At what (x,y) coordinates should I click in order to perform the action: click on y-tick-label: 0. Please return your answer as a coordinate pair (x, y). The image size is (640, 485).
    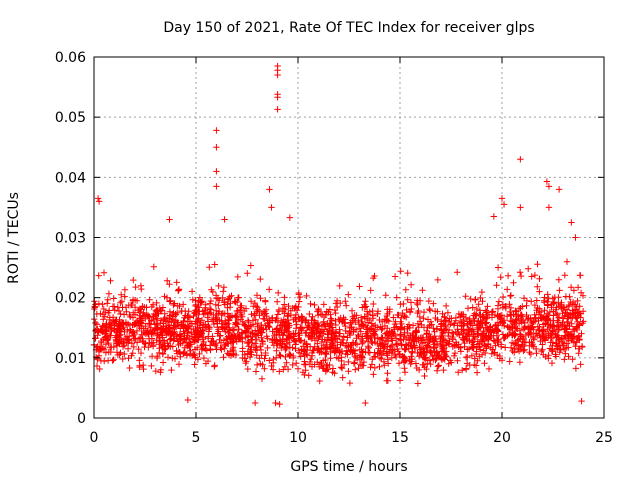
    Looking at the image, I should click on (81, 419).